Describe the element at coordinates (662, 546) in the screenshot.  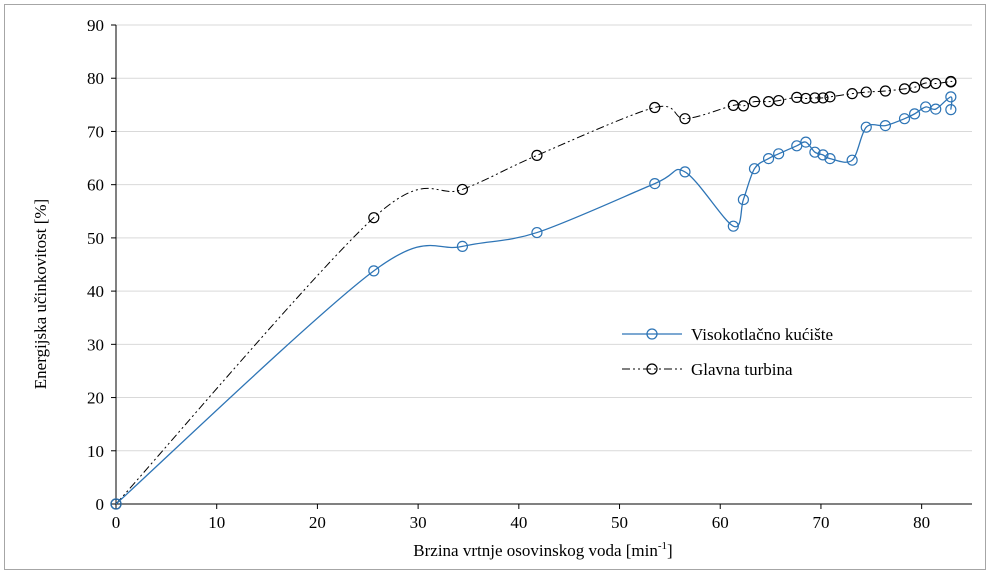
I see `x-axis-title-superscript: -1` at that location.